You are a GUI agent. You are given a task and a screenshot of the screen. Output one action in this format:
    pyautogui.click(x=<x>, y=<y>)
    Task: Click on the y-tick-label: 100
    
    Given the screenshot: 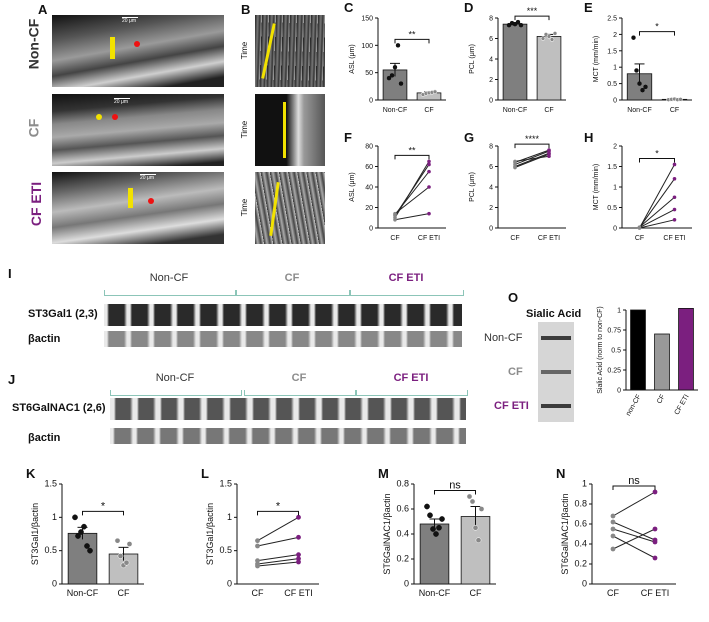 What is the action you would take?
    pyautogui.click(x=367, y=46)
    